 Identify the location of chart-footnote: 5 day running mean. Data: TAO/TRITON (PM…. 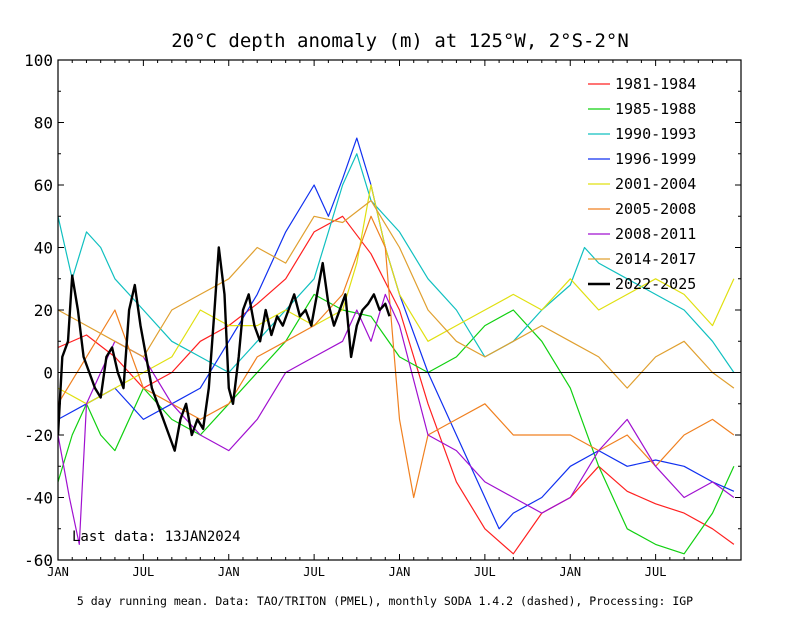
(385, 601).